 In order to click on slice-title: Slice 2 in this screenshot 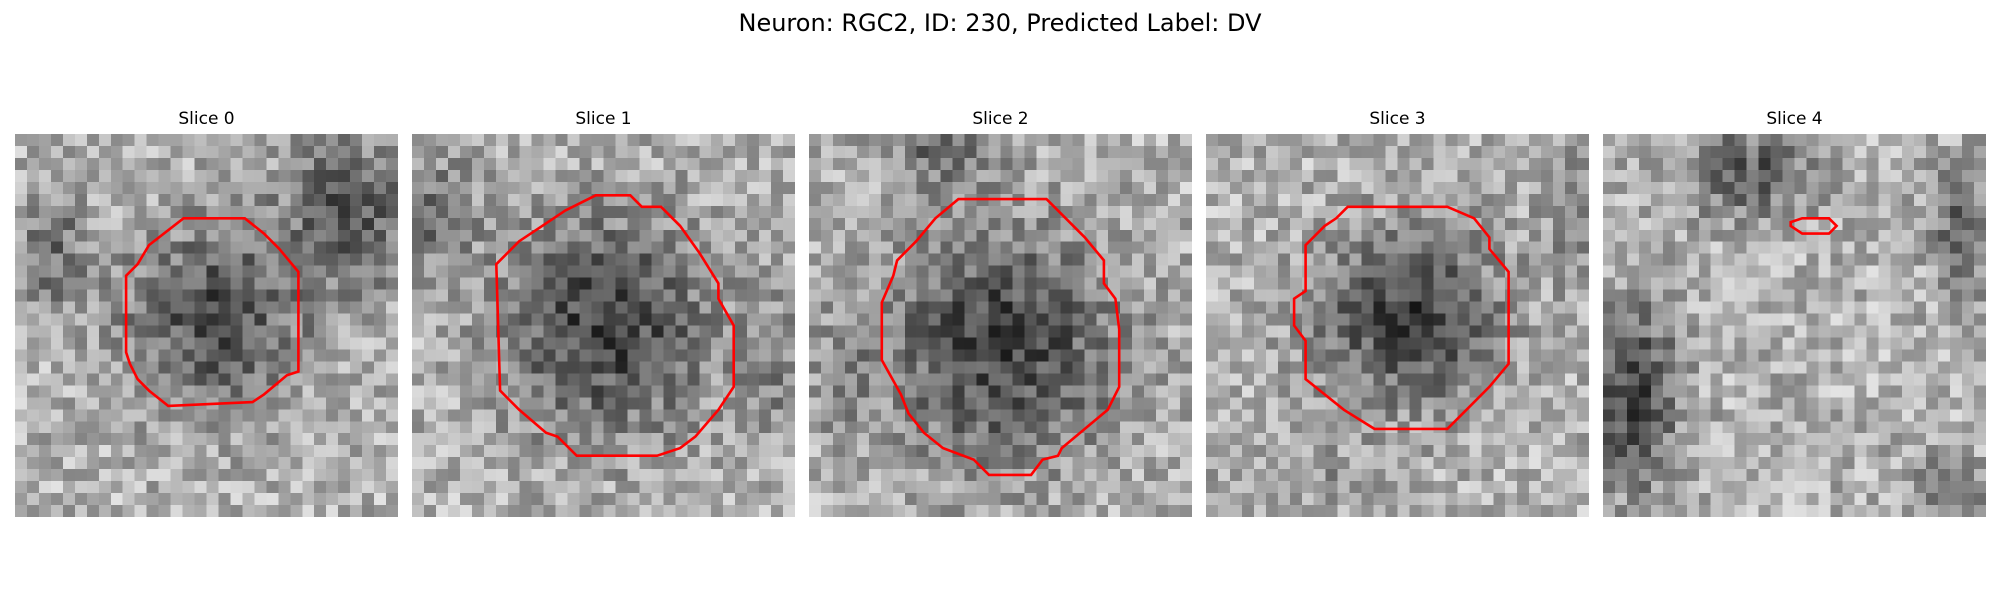, I will do `click(1000, 119)`.